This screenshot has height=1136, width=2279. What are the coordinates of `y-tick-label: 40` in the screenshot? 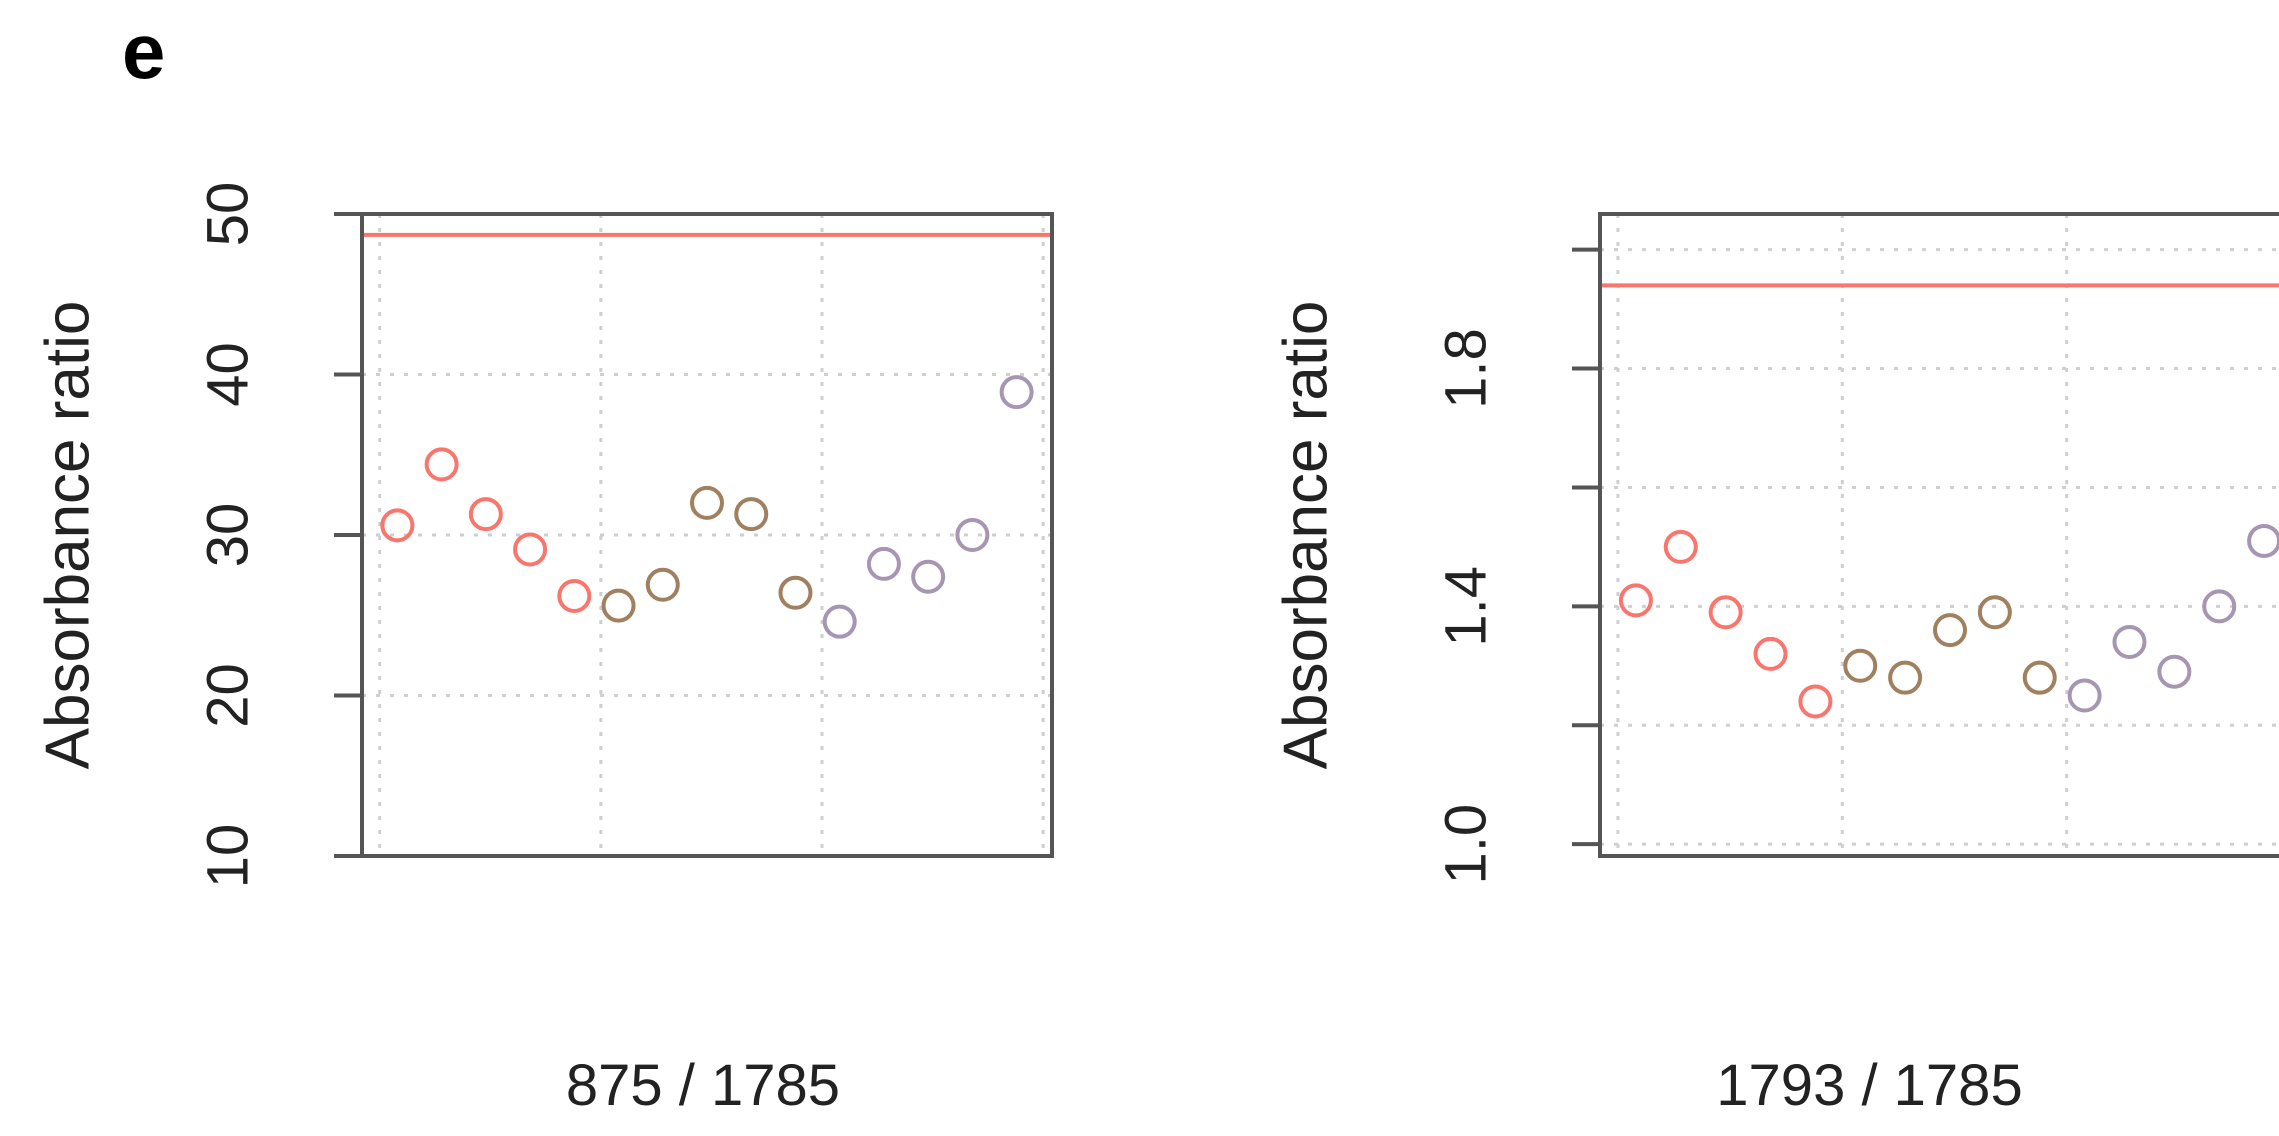 It's located at (228, 374).